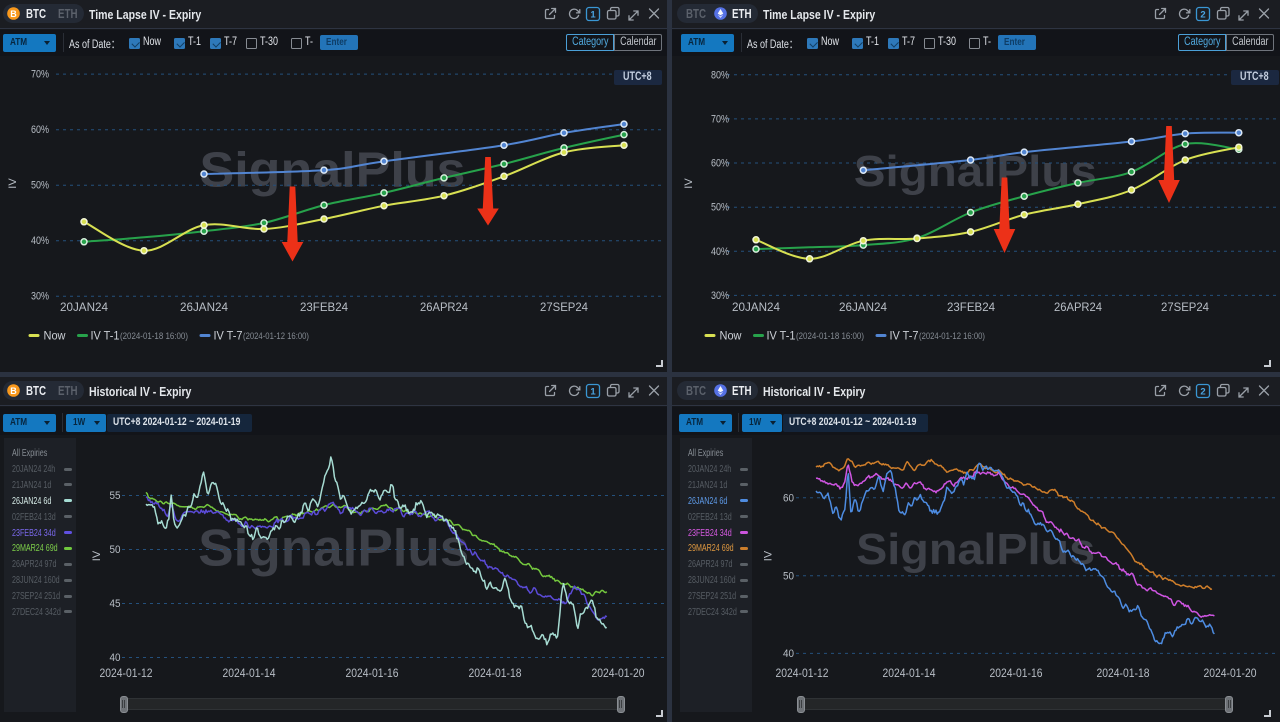 The height and width of the screenshot is (722, 1280). I want to click on svg-text: 60, so click(788, 498).